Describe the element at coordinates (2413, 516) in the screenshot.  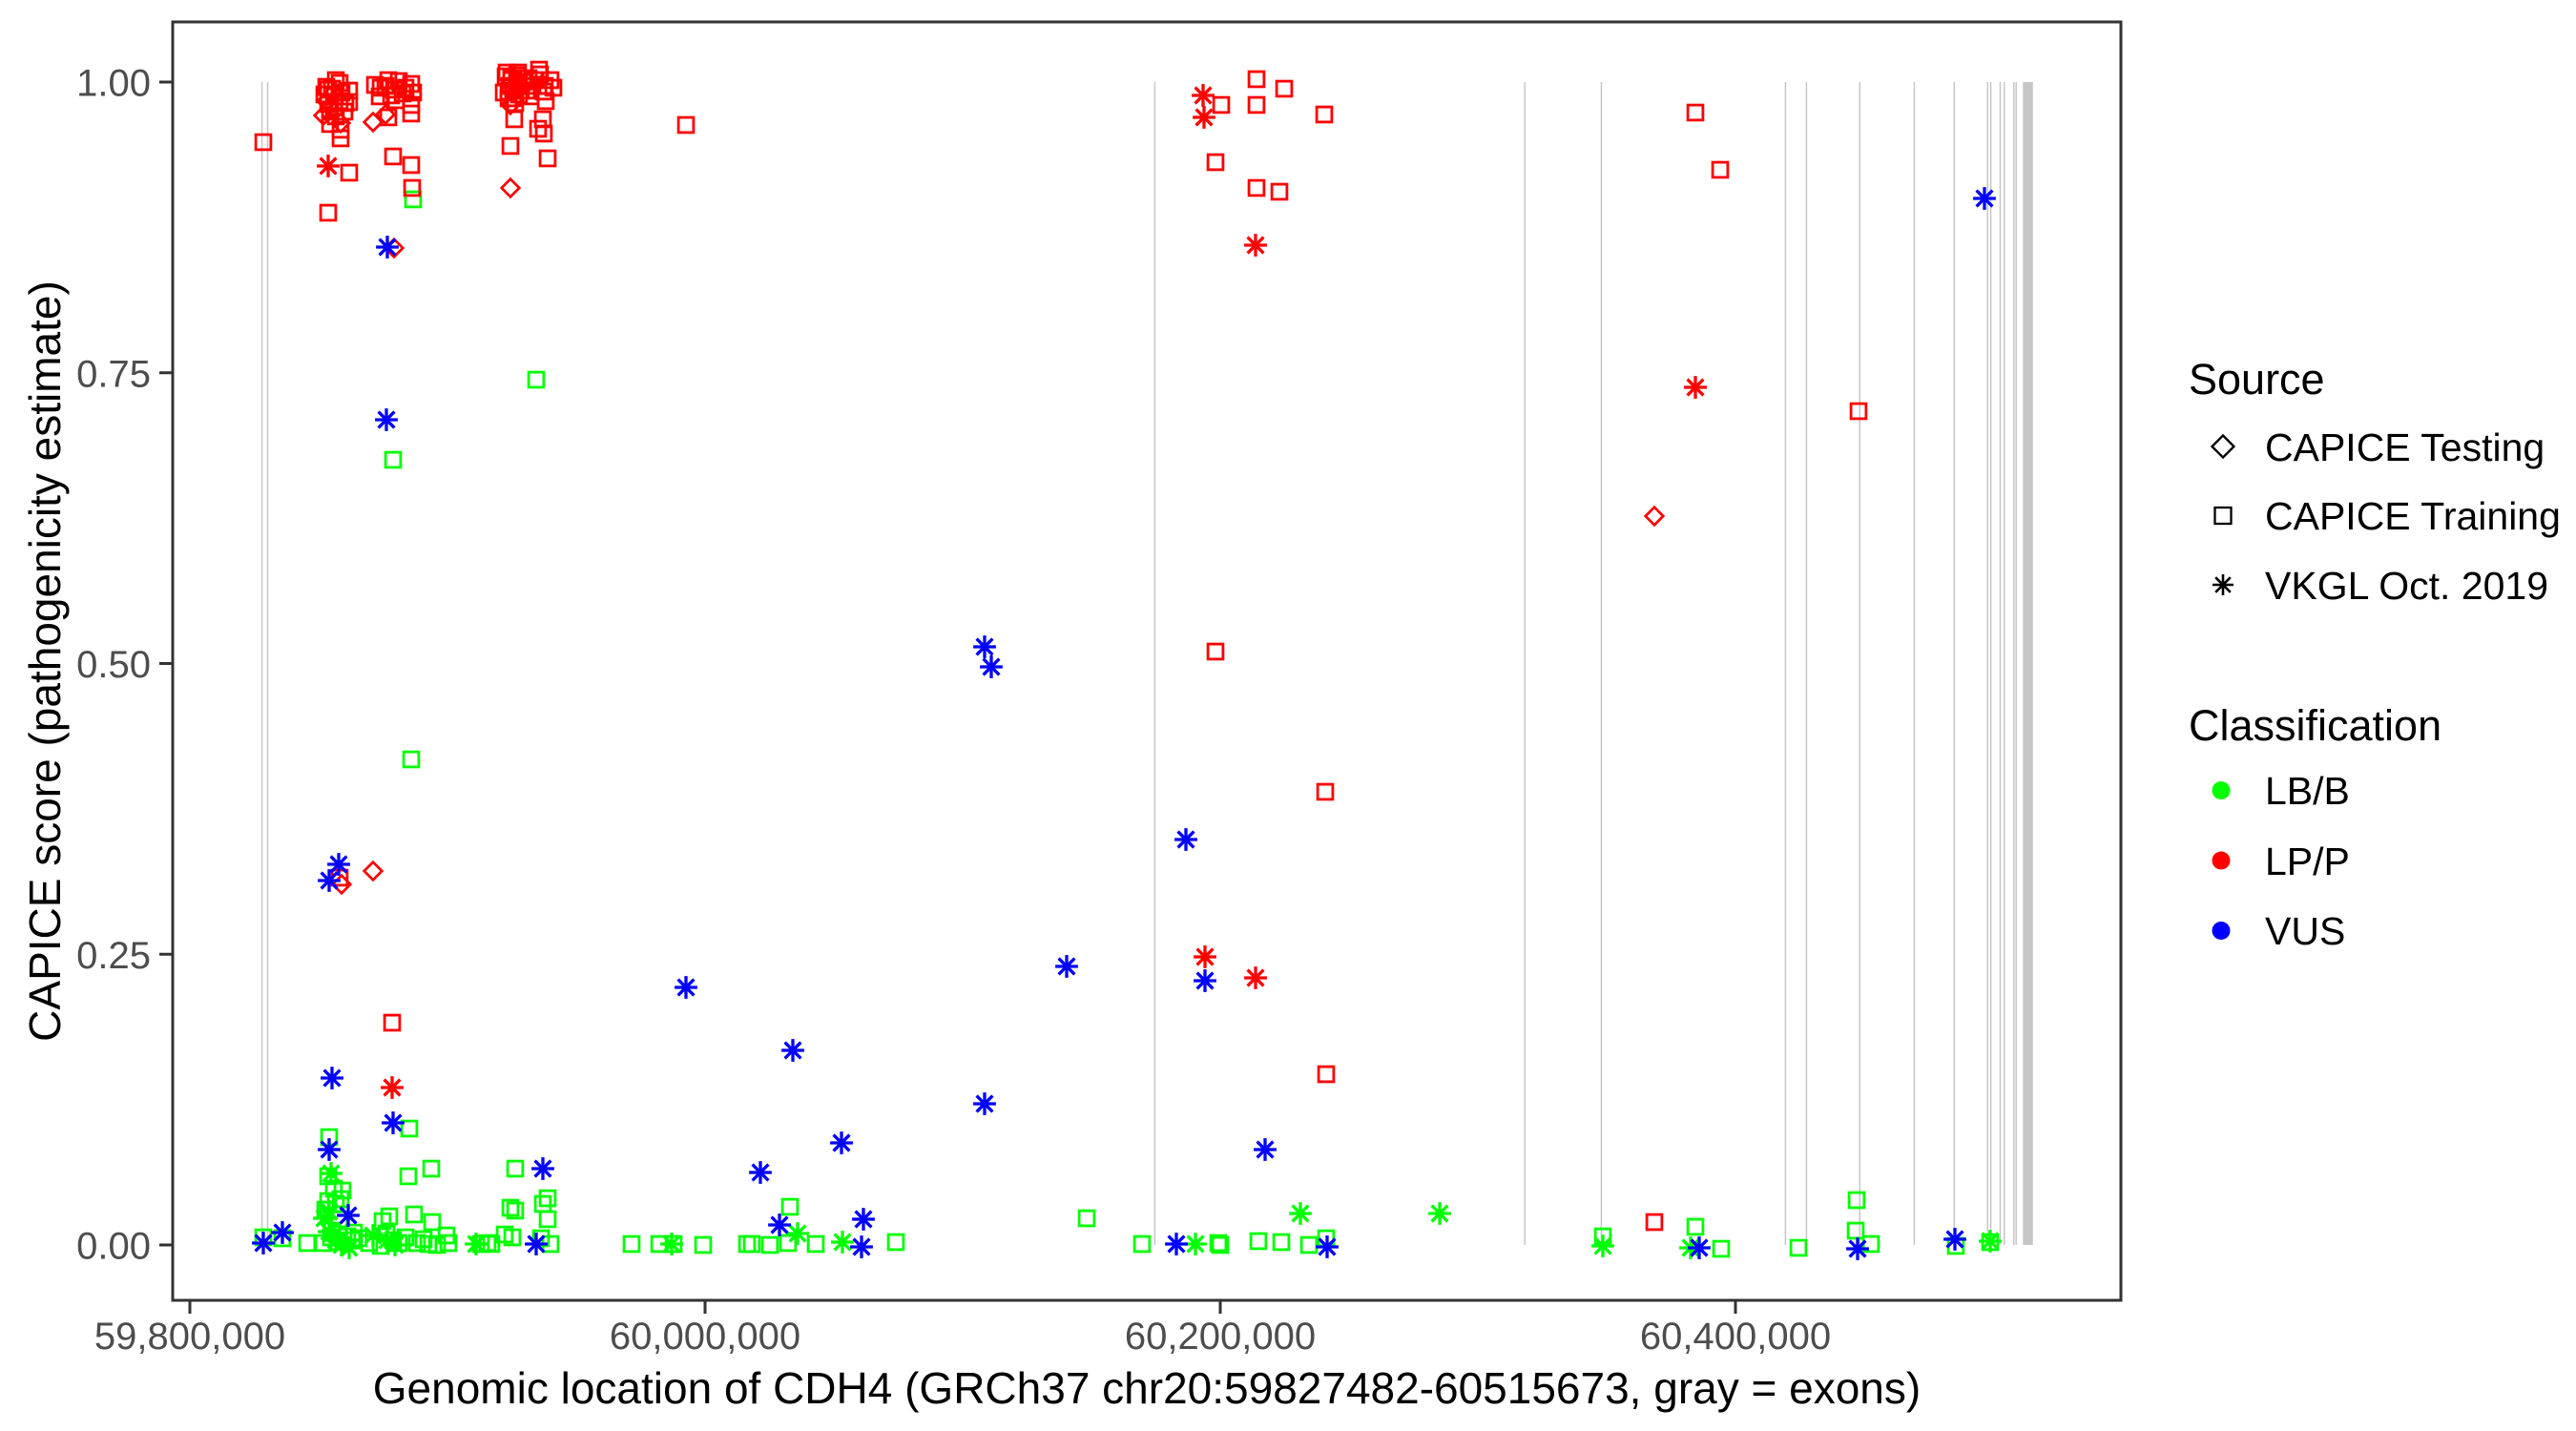
I see `svg-text: CAPICE Training` at that location.